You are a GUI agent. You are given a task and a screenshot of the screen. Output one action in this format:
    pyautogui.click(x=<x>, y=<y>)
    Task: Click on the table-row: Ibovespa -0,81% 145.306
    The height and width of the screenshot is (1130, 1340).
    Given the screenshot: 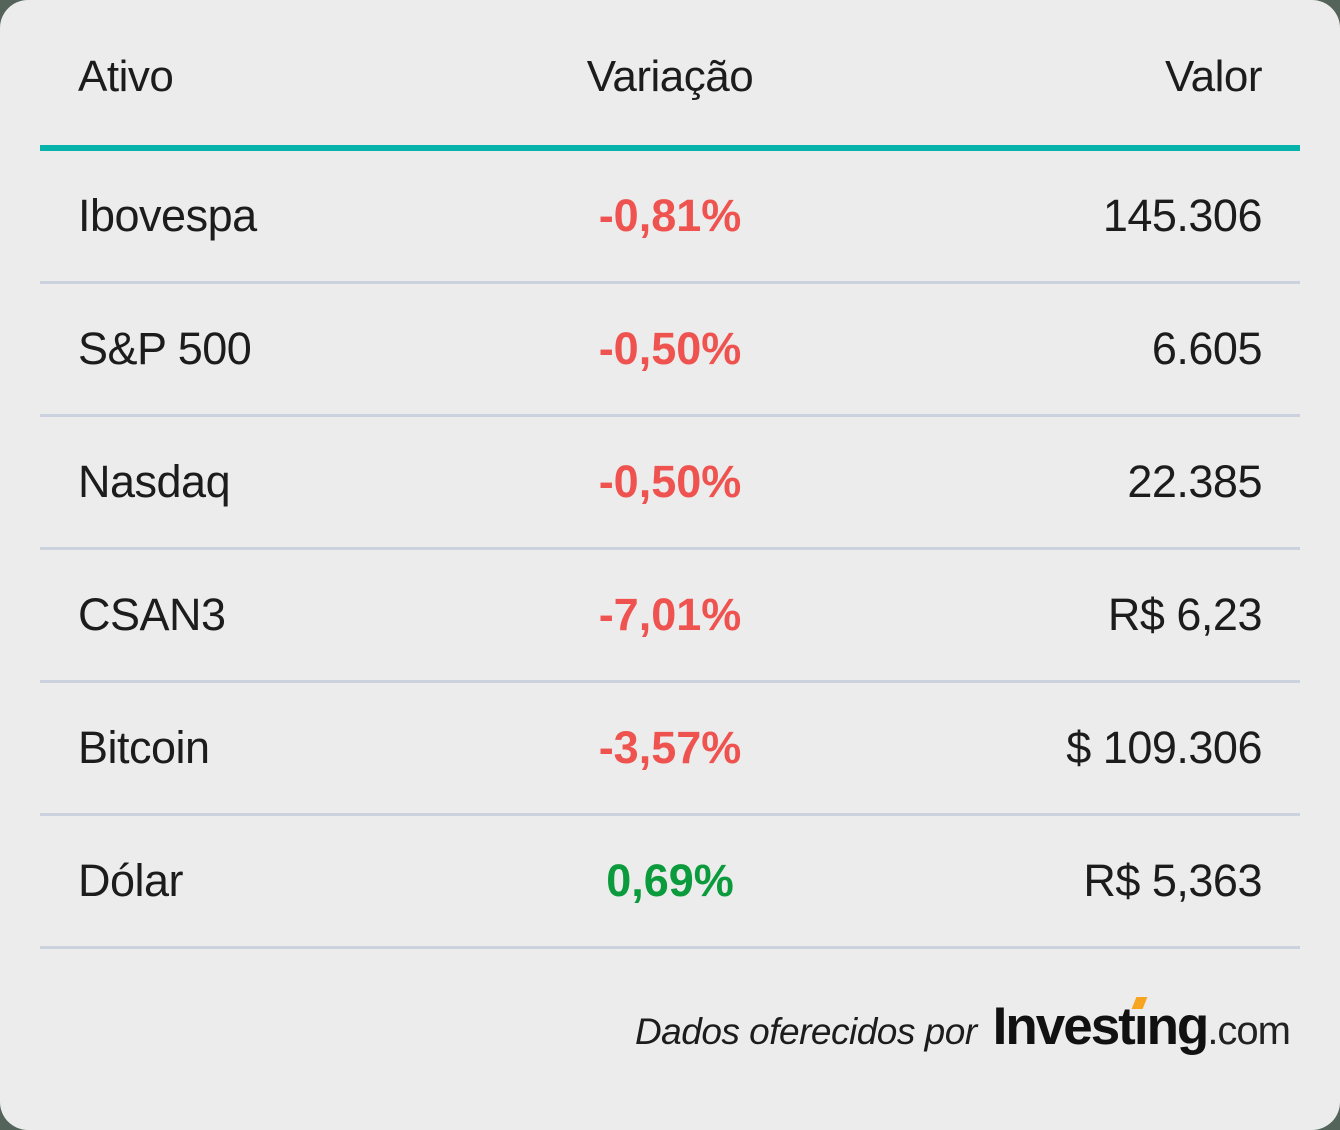 What is the action you would take?
    pyautogui.click(x=670, y=217)
    